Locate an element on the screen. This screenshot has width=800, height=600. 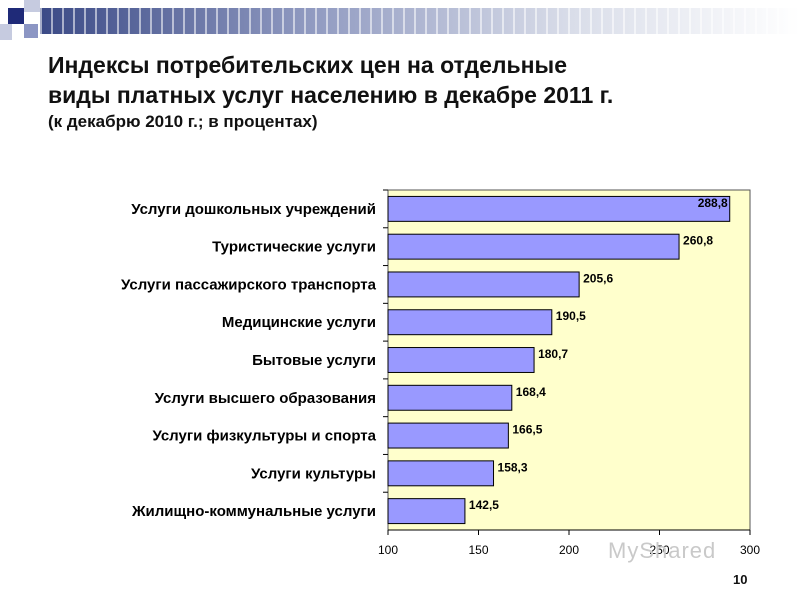
bar-data-label: 166,5 is located at coordinates (527, 430).